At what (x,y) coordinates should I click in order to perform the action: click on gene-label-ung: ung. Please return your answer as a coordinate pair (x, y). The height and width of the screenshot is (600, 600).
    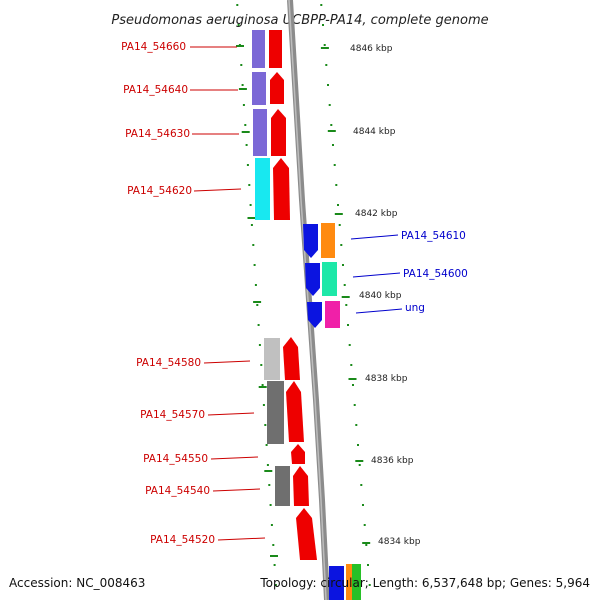
    Looking at the image, I should click on (415, 308).